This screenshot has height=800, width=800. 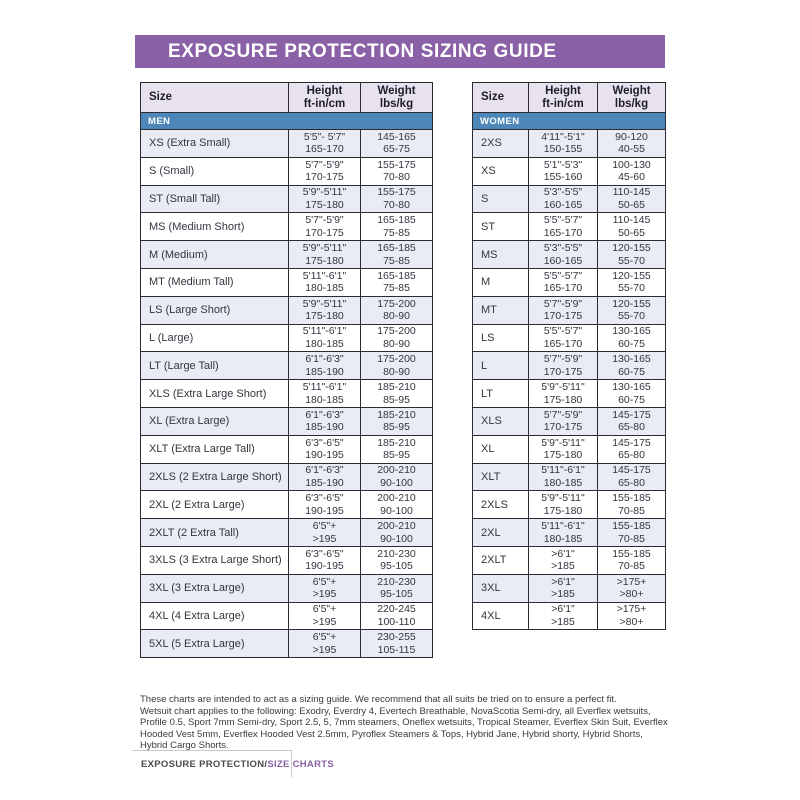 I want to click on height-ftin: 5'5"- 5'7", so click(x=324, y=136).